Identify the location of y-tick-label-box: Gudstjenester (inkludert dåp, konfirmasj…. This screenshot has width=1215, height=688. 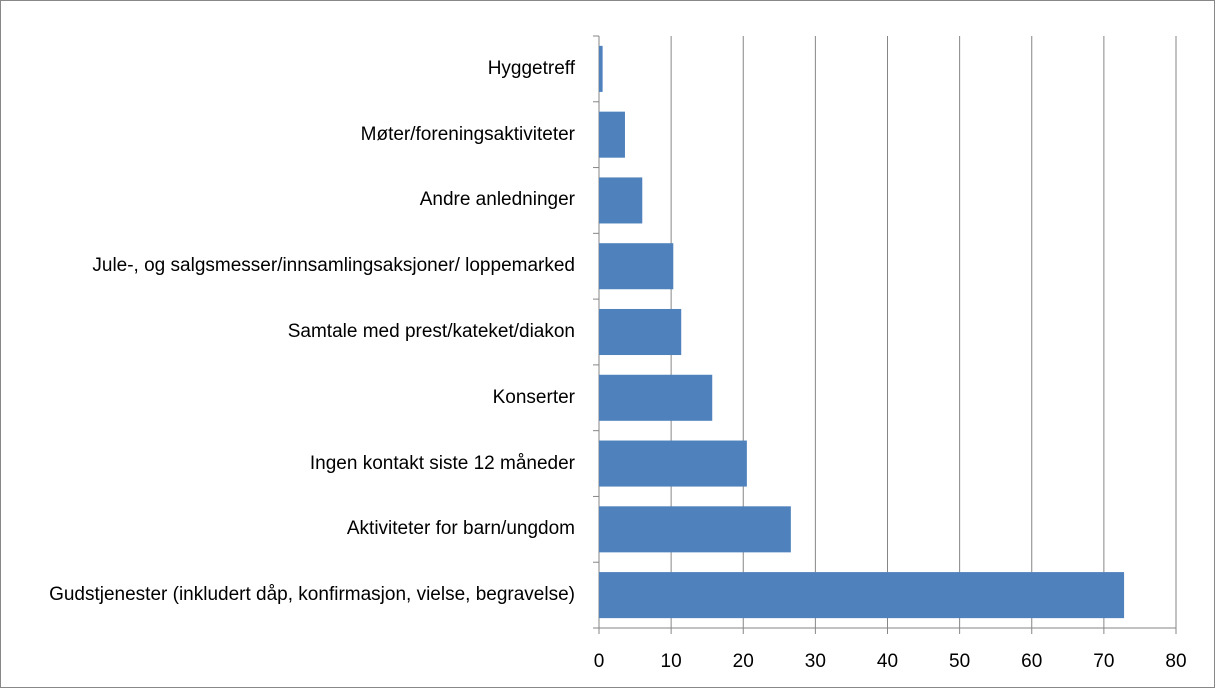
(291, 595).